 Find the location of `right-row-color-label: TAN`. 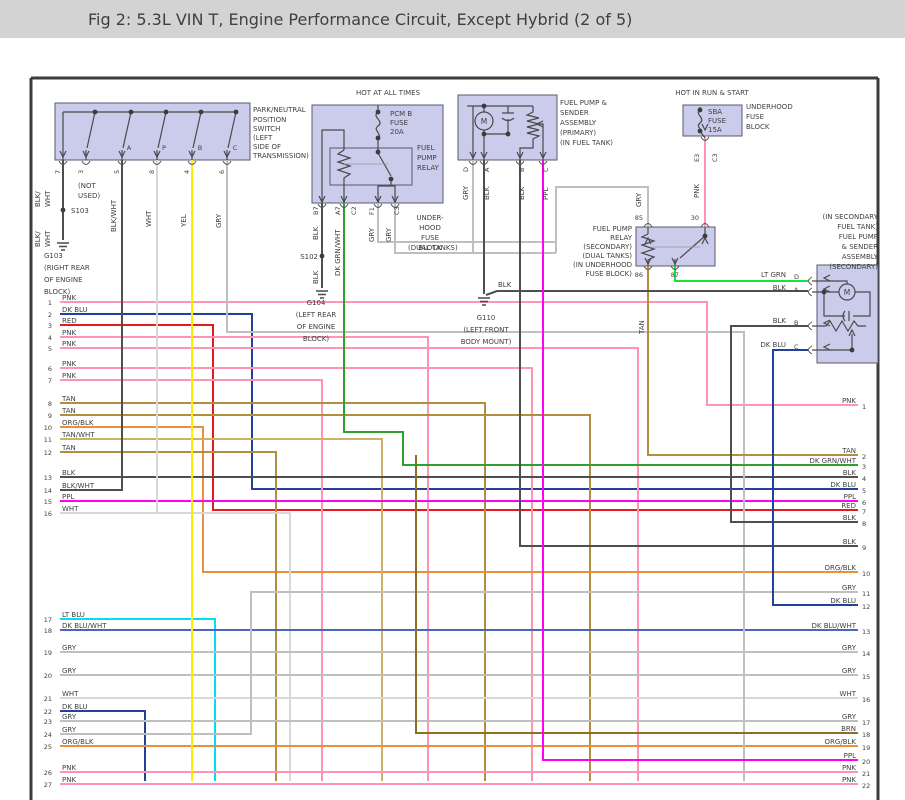

right-row-color-label: TAN is located at coordinates (848, 451).